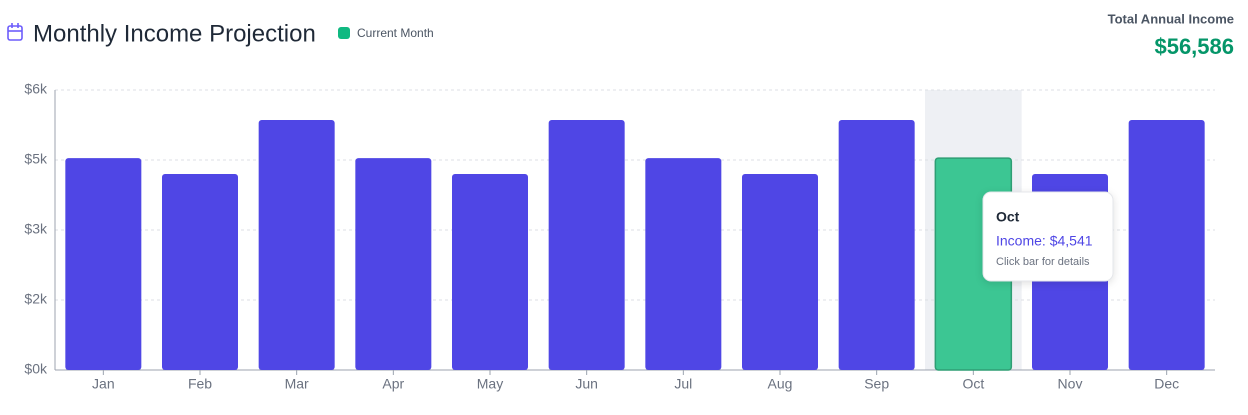 The width and height of the screenshot is (1248, 415). What do you see at coordinates (683, 384) in the screenshot?
I see `x-tick-label: Jul` at bounding box center [683, 384].